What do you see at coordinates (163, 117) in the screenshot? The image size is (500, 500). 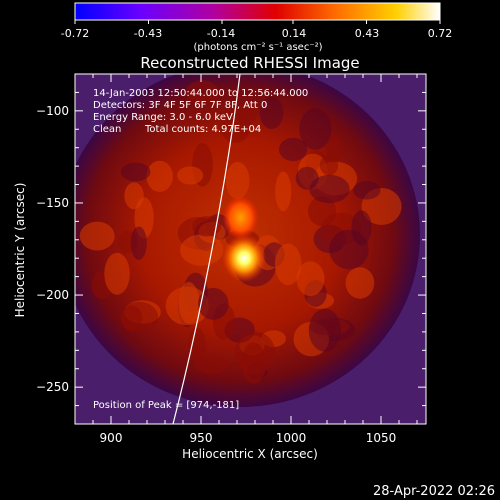 I see `annotation-energy: Energy Range: 3.0 - 6.0 keV` at bounding box center [163, 117].